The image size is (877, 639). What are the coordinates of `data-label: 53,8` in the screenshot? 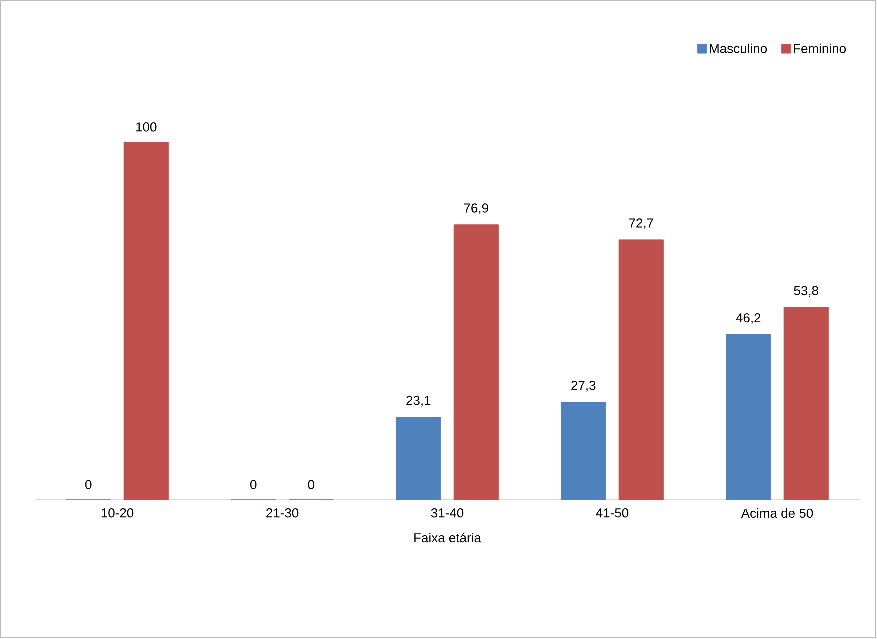 It's located at (806, 292).